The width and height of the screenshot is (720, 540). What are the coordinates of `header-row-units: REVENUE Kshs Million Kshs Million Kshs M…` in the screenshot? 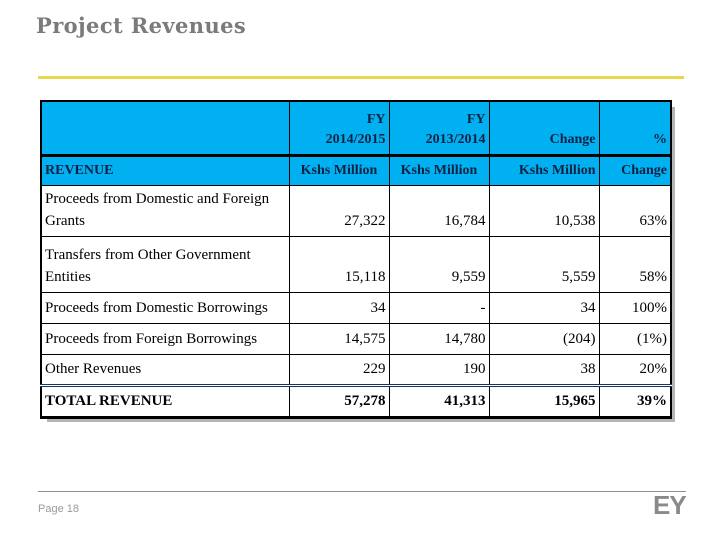 It's located at (356, 170).